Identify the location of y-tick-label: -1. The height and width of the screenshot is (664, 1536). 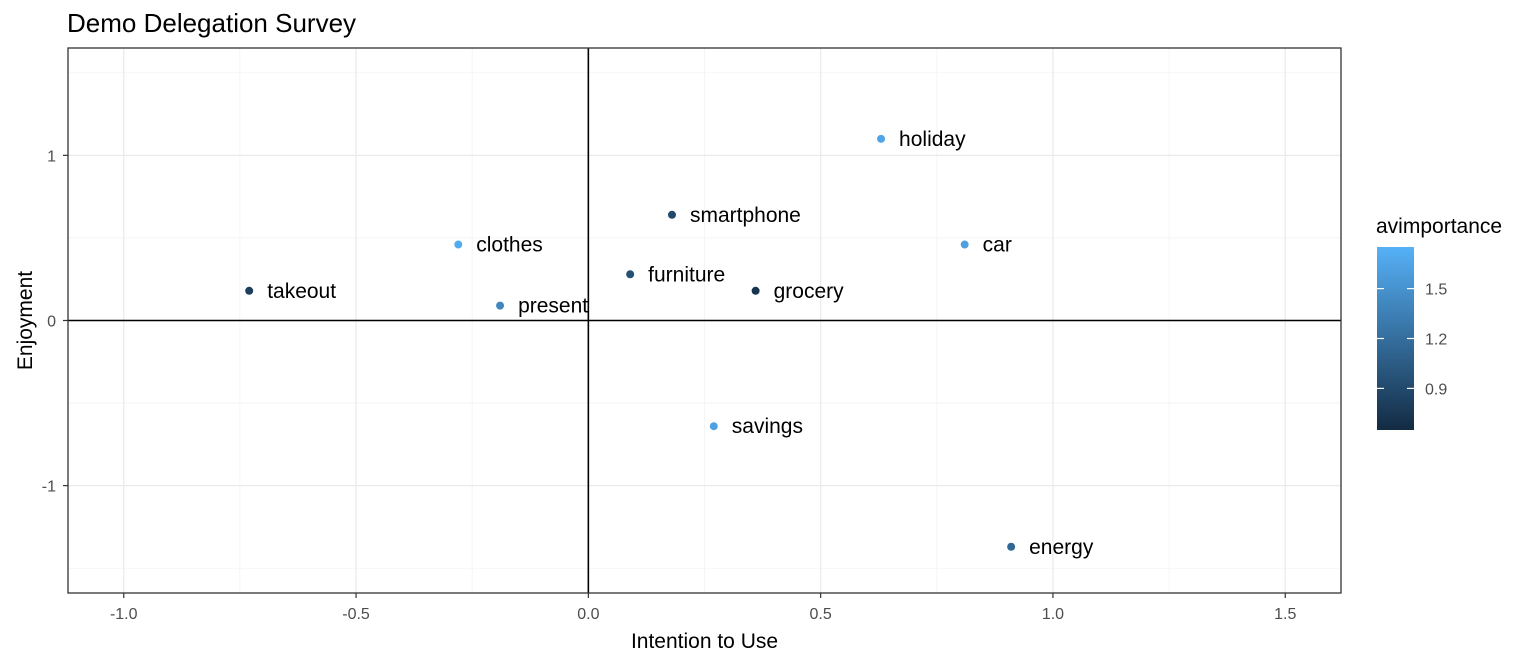
(49, 487).